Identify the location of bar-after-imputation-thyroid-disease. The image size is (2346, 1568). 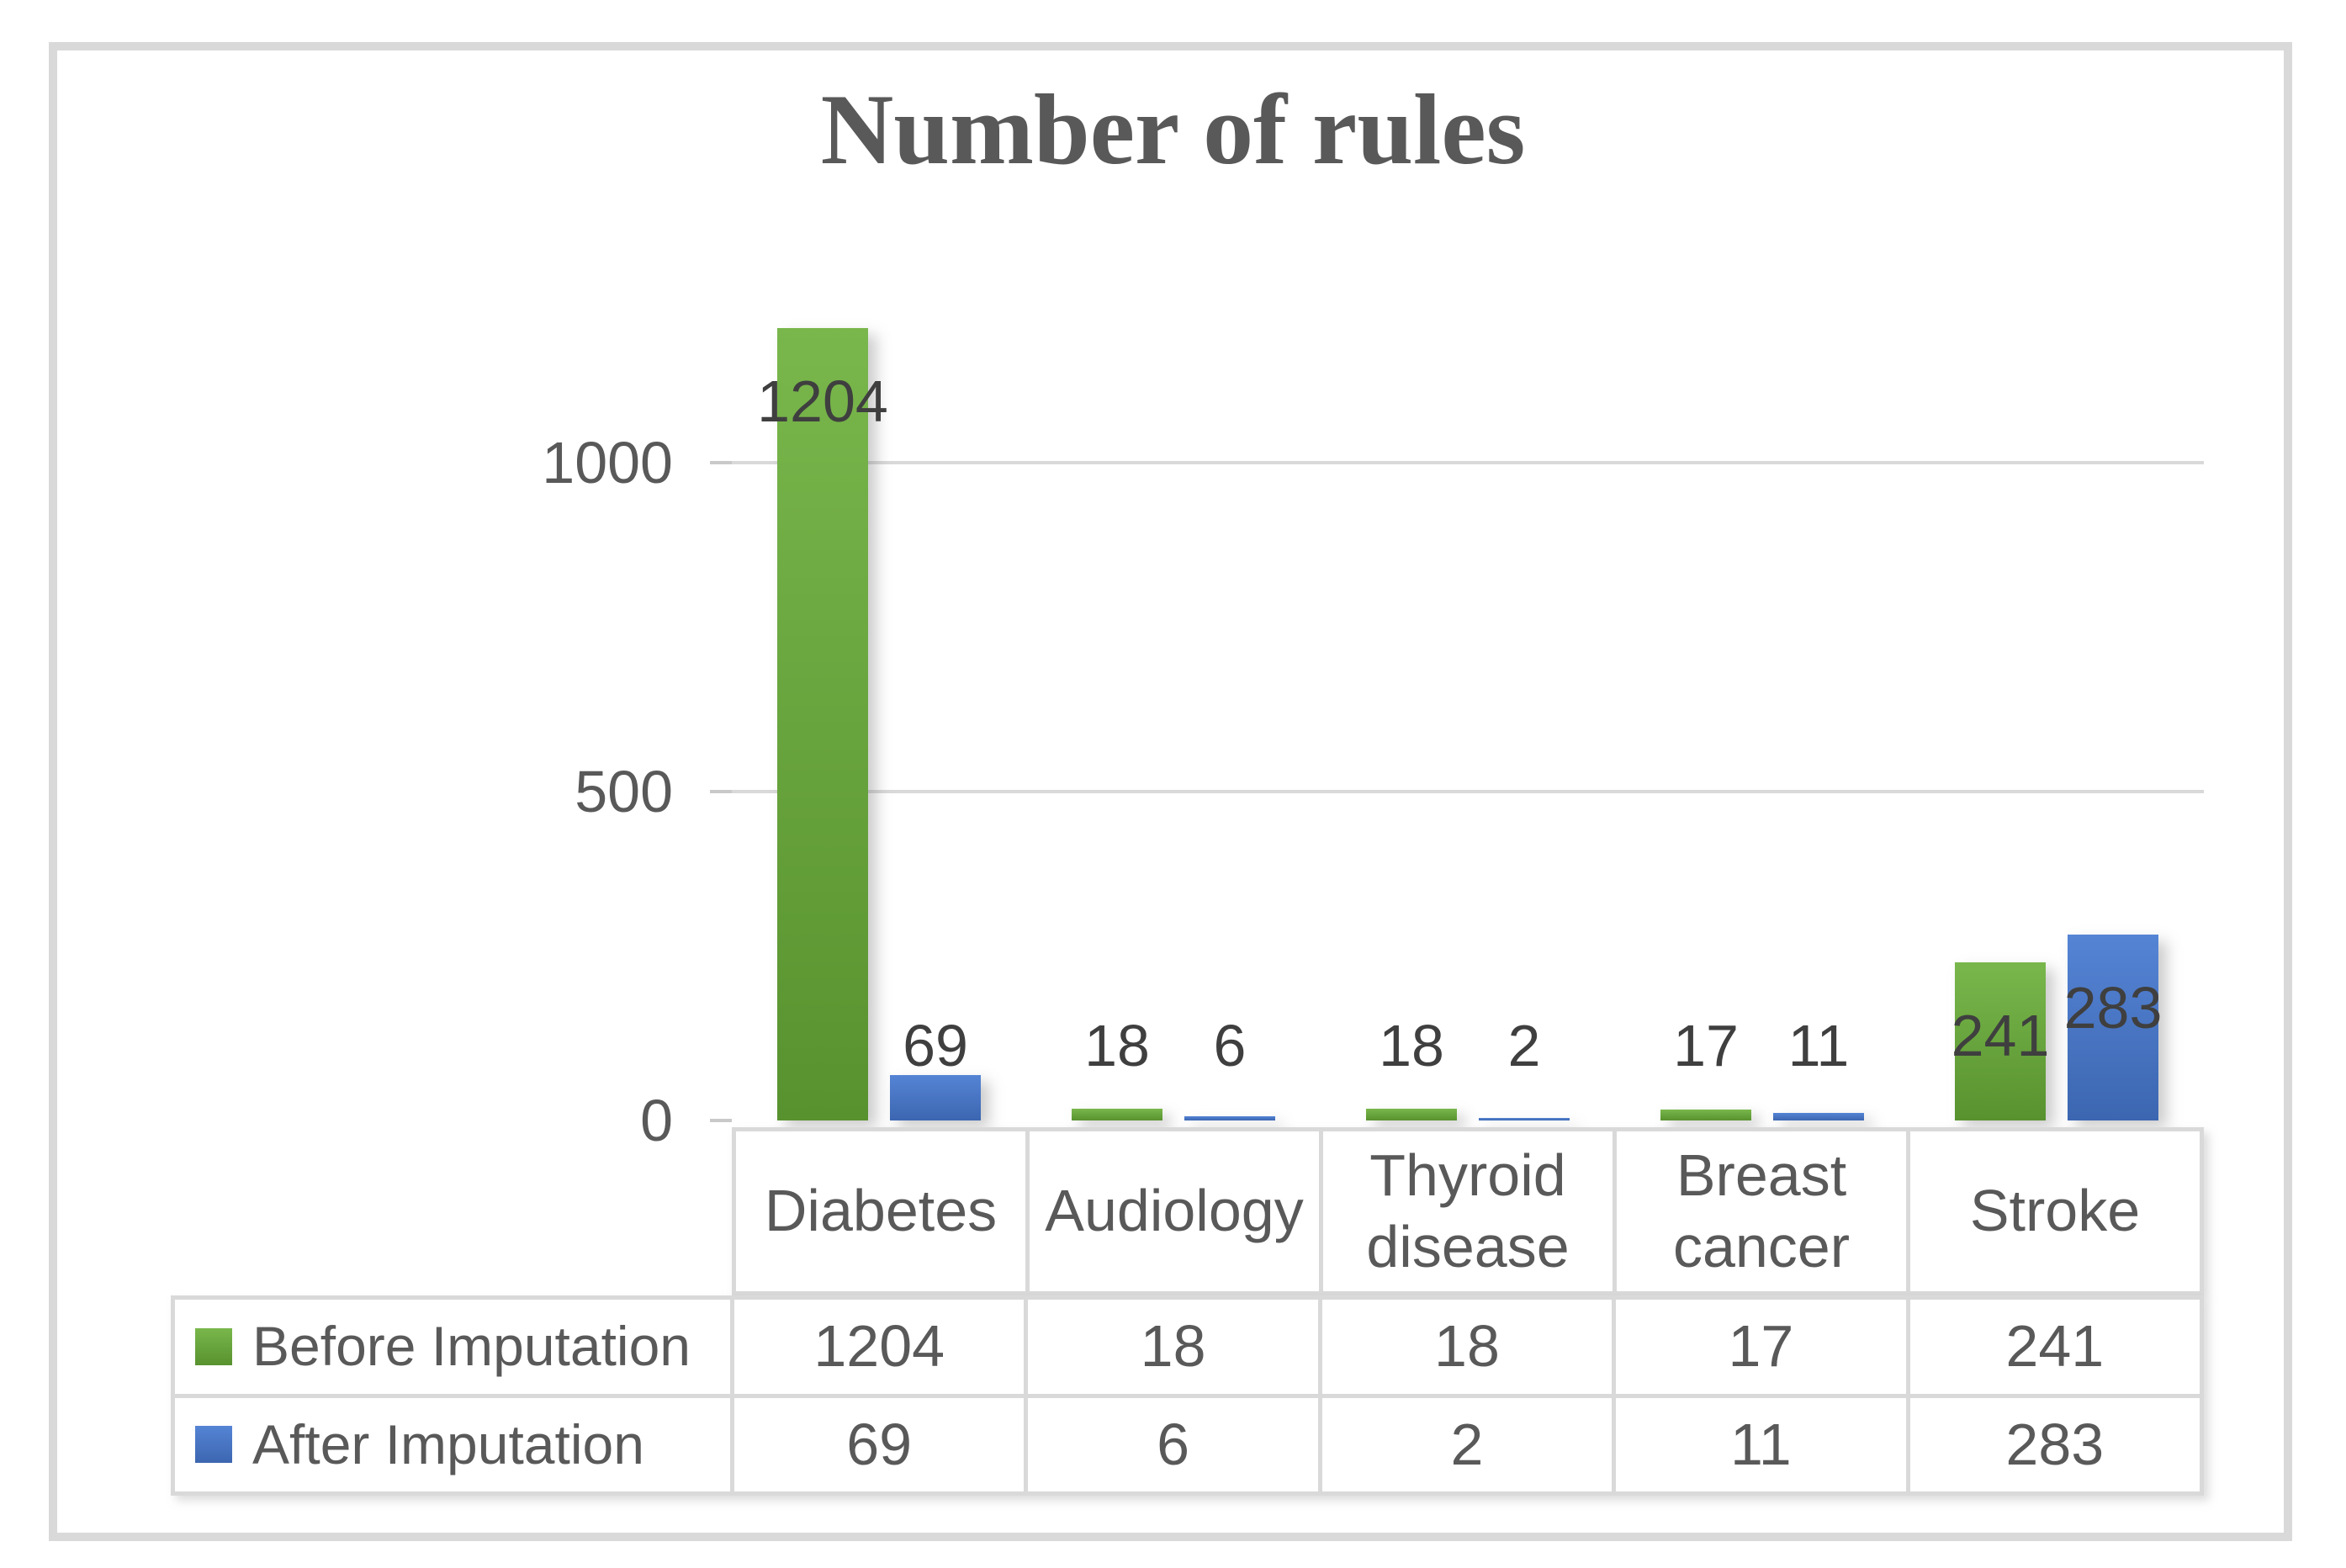
(1524, 1119).